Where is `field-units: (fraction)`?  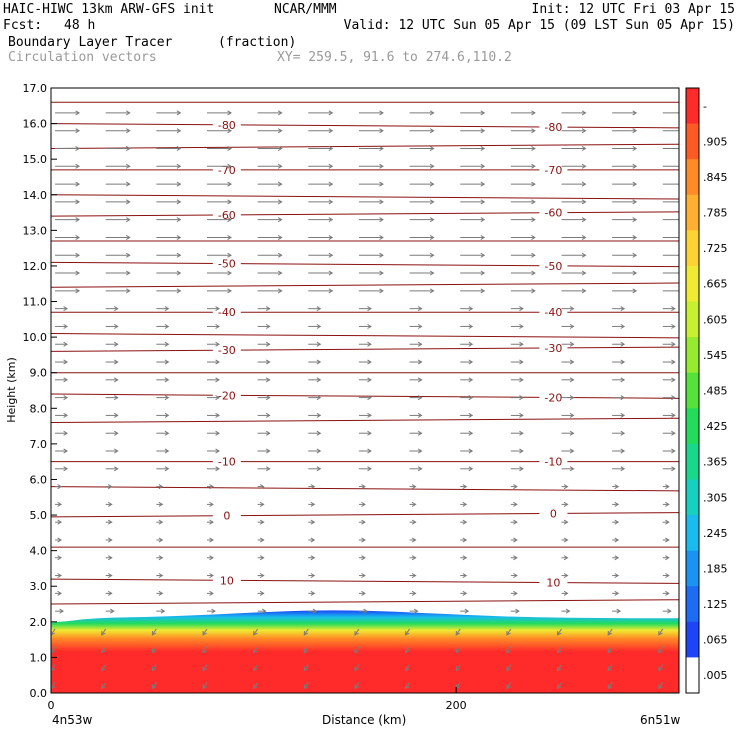
field-units: (fraction) is located at coordinates (257, 42).